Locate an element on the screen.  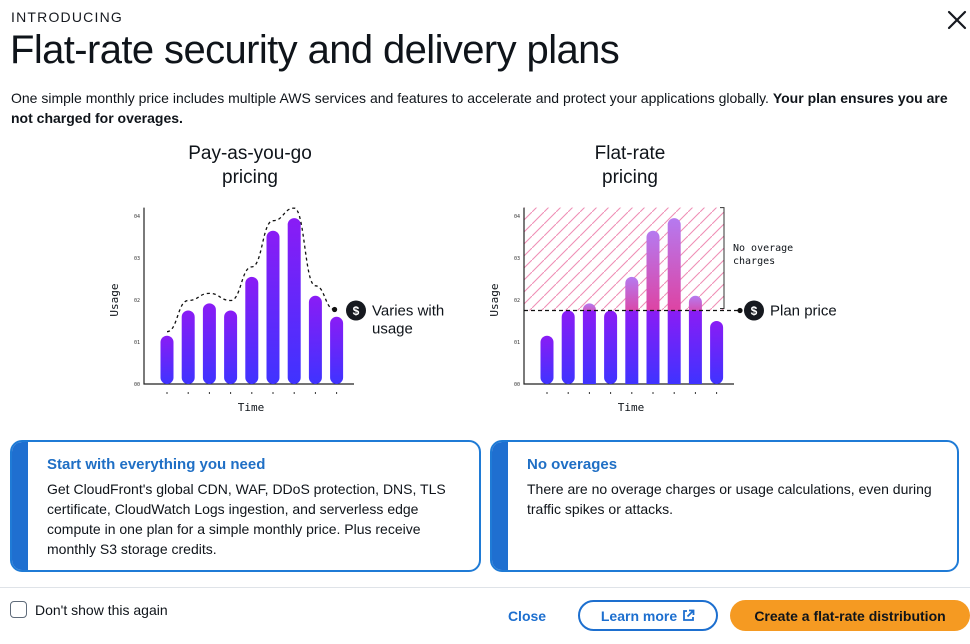
chart-title-line: Pay-as-you-go is located at coordinates (250, 153).